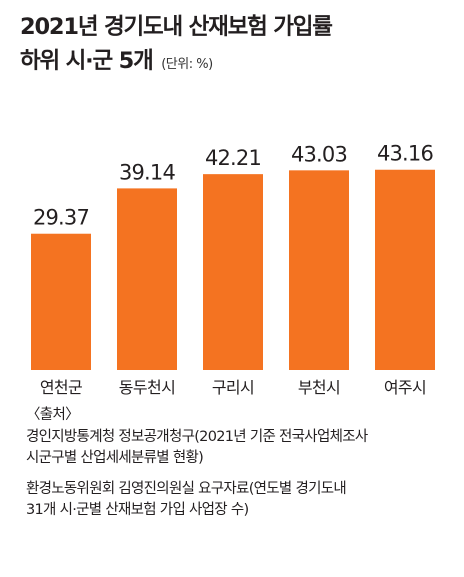 The width and height of the screenshot is (464, 577). Describe the element at coordinates (235, 63) in the screenshot. I see `title-line-2: 하위 시·군 5개 (단위: %)` at that location.